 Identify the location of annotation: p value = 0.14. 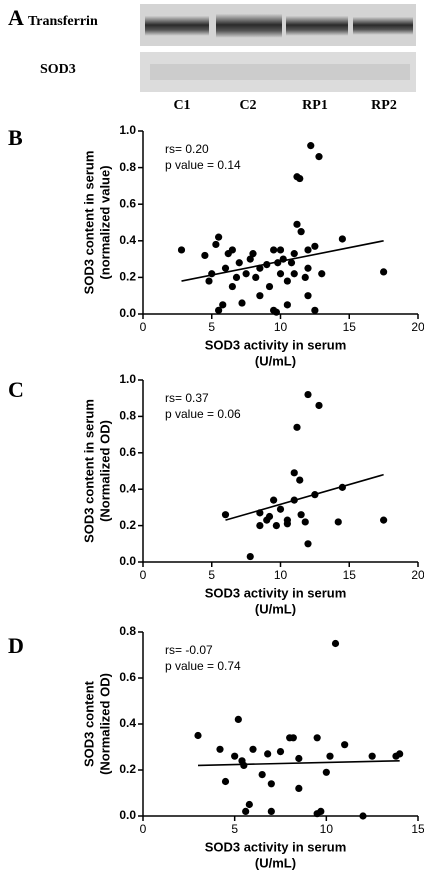
(203, 165).